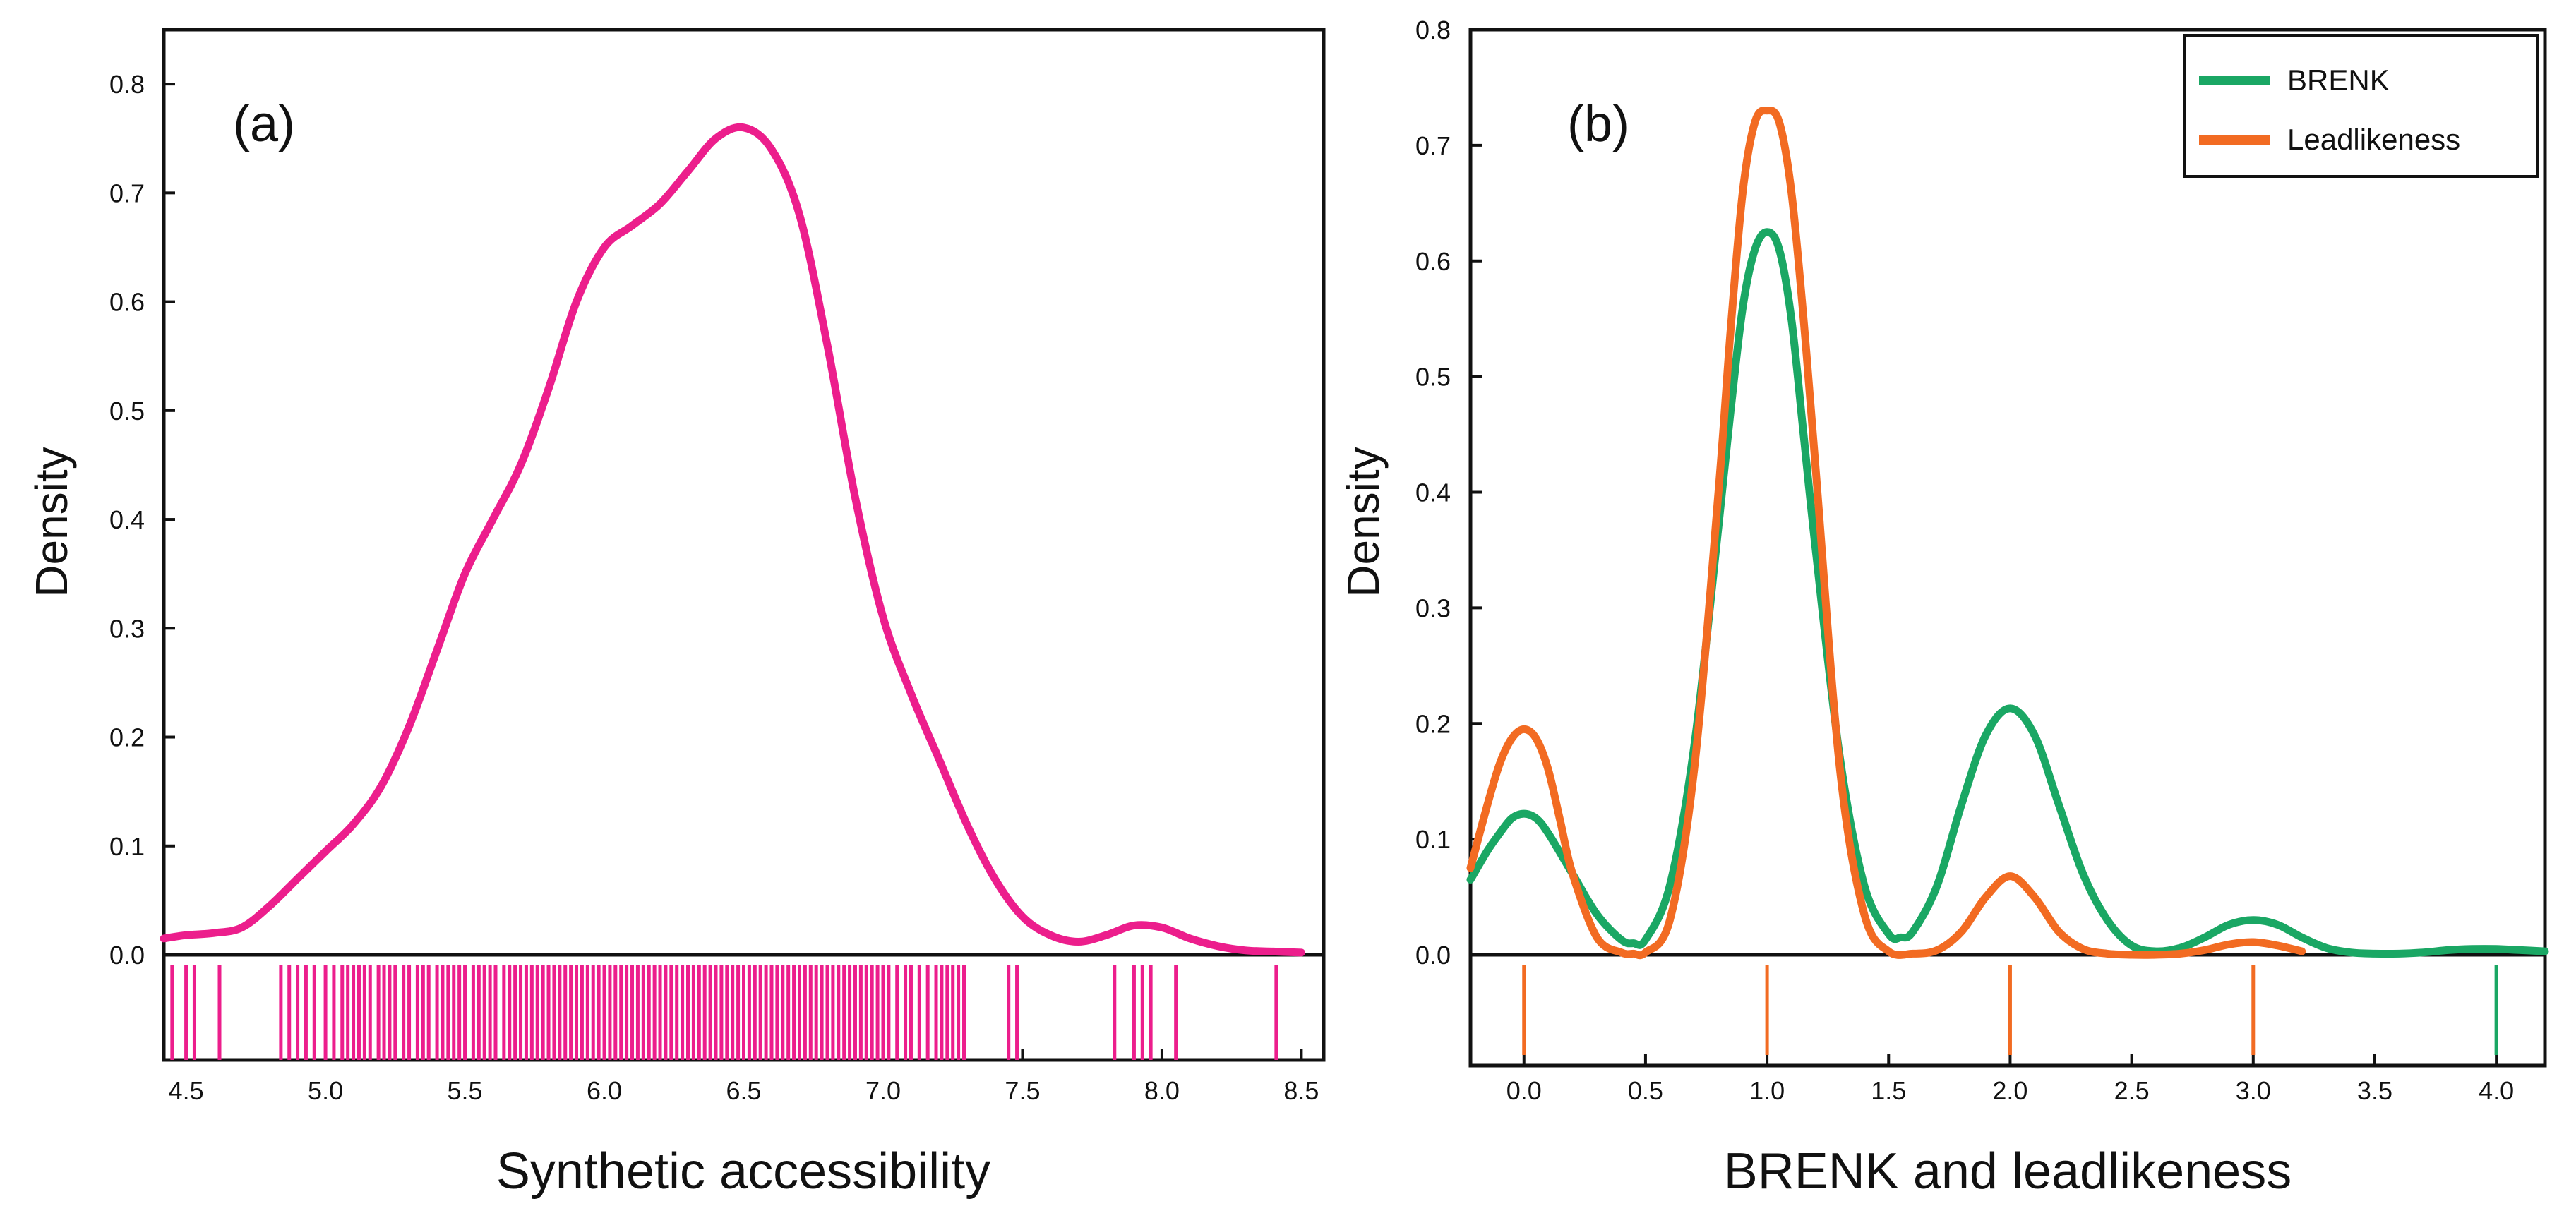  What do you see at coordinates (1767, 1090) in the screenshot?
I see `x-tick-label: 1.0` at bounding box center [1767, 1090].